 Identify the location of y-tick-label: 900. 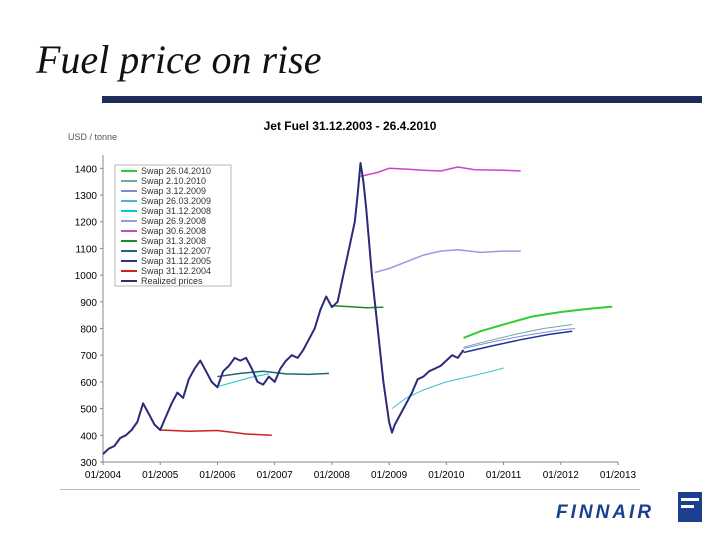
(88, 303).